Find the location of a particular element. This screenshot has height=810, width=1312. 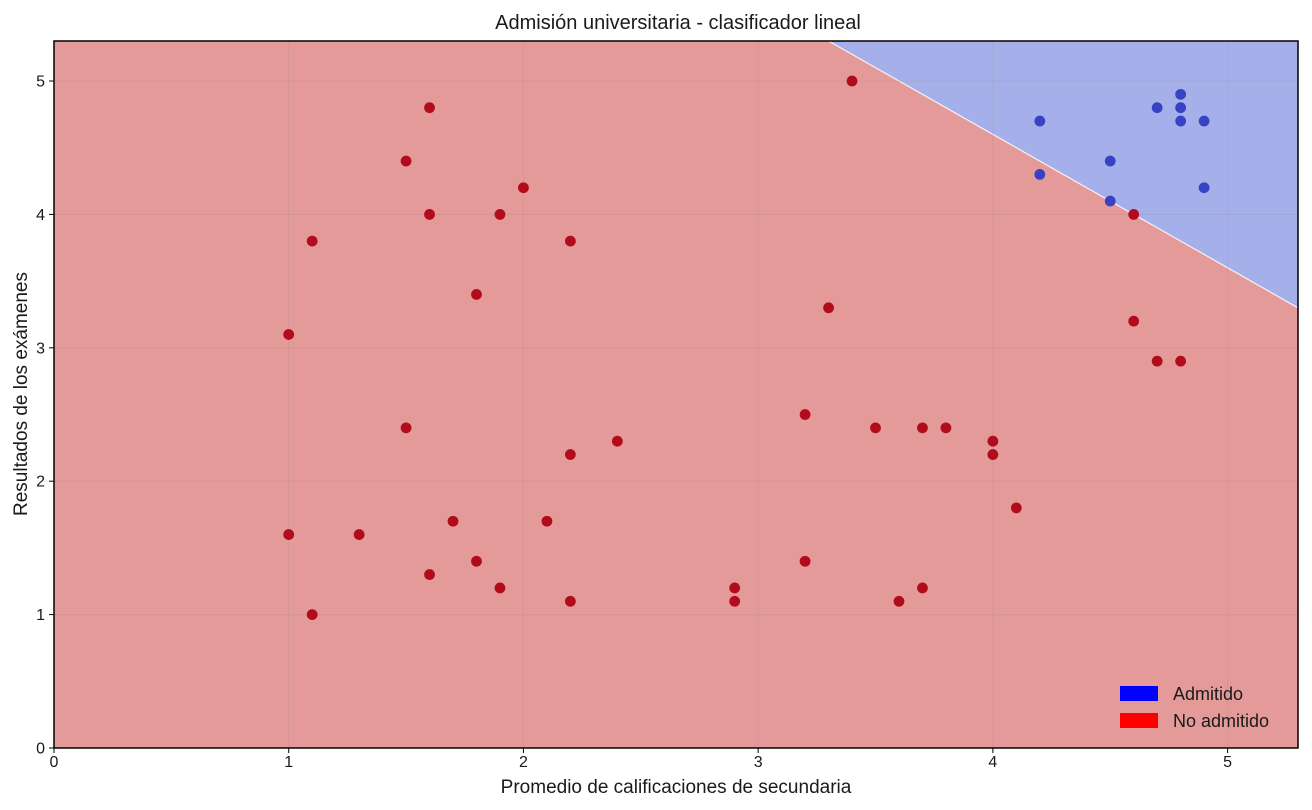

y-tick-label: 0 is located at coordinates (40, 749).